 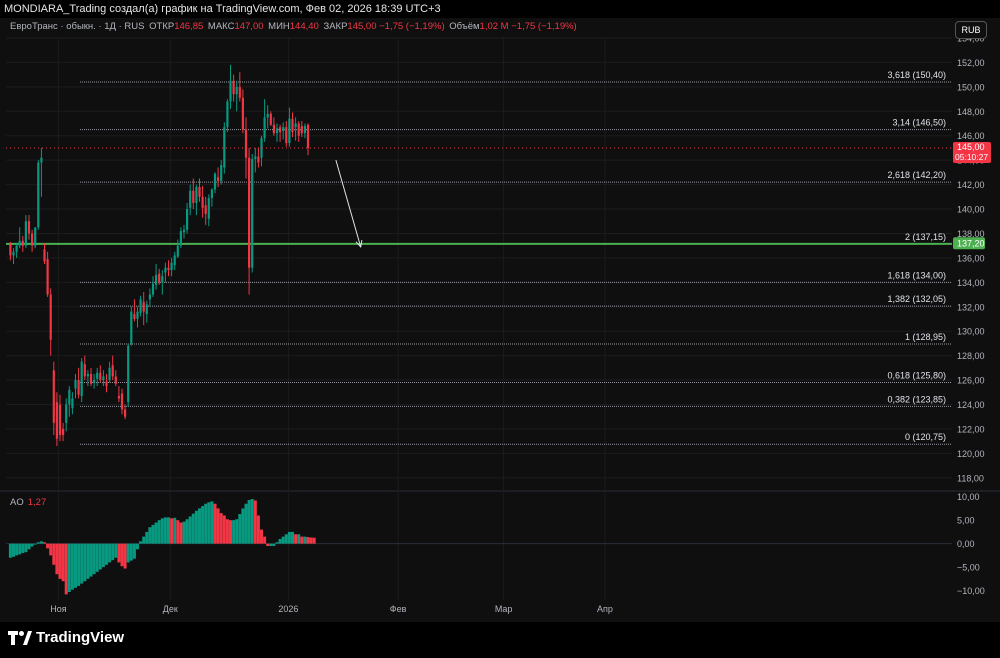 What do you see at coordinates (348, 204) in the screenshot?
I see `projection-arrow` at bounding box center [348, 204].